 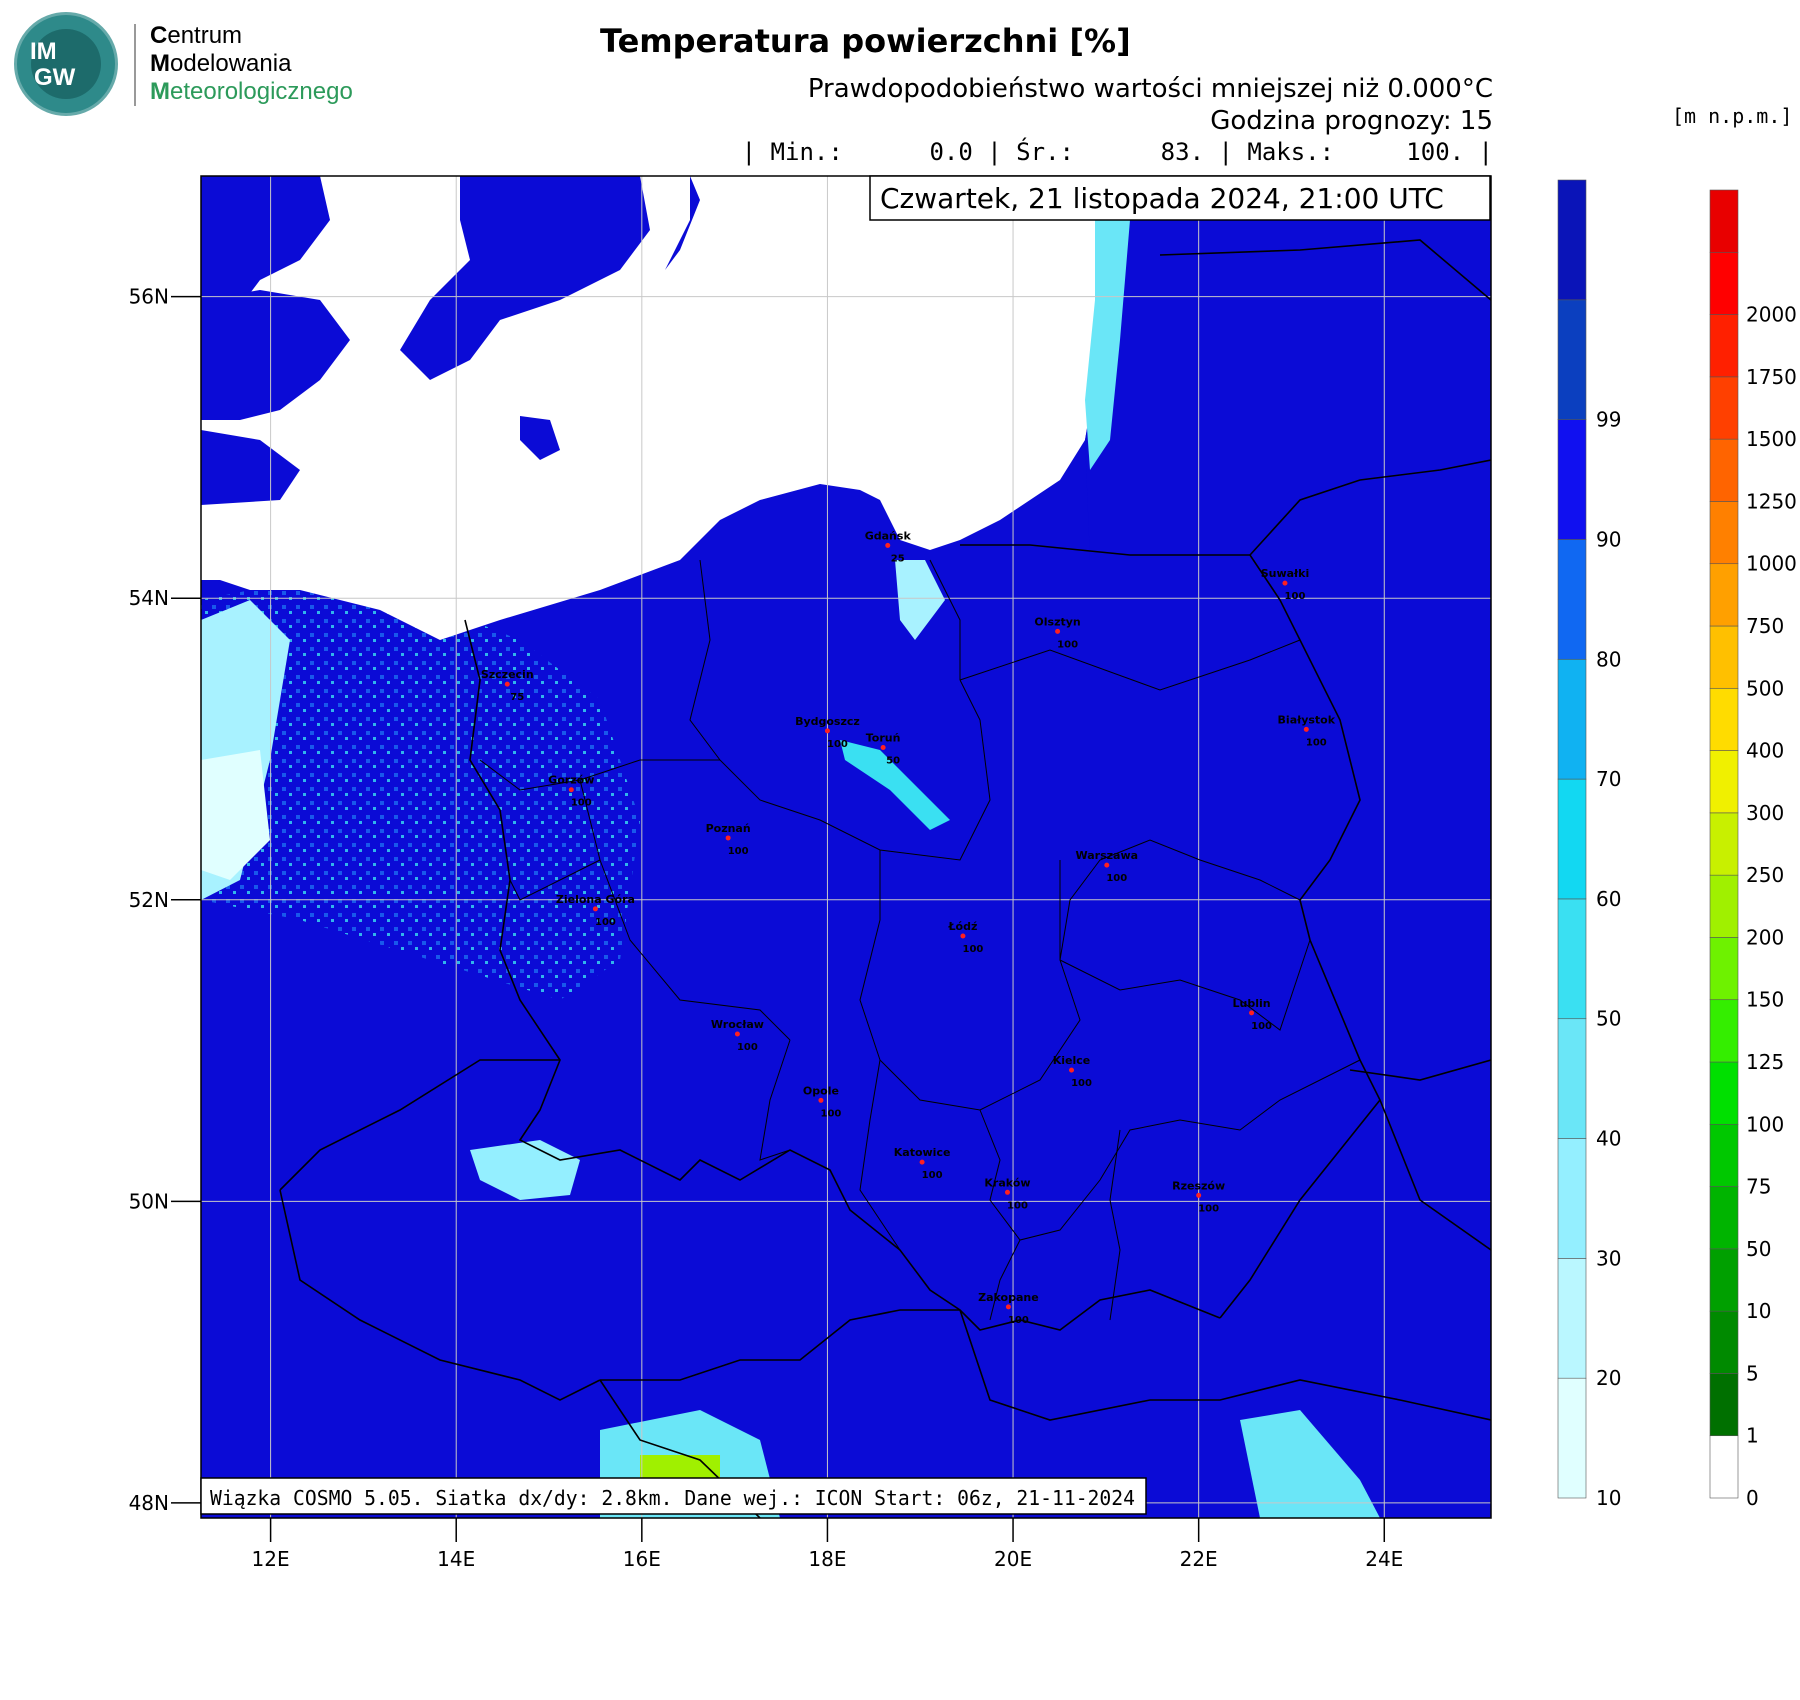 What do you see at coordinates (1107, 345) in the screenshot?
I see `low-probability-lithuania-coast` at bounding box center [1107, 345].